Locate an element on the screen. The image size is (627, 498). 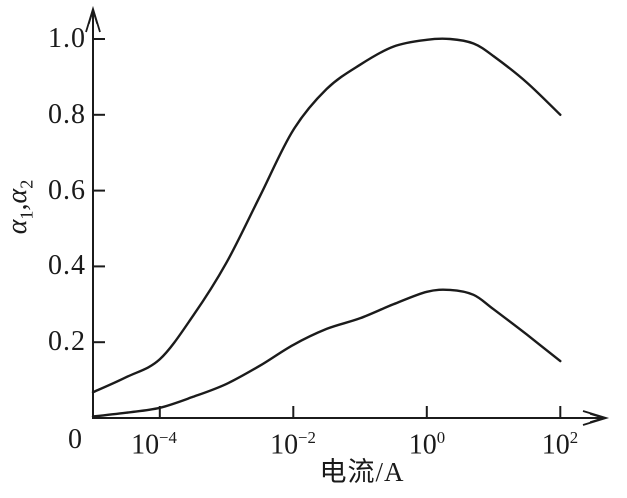
y-tick-label-0.6: 0.6 is located at coordinates (67, 190).